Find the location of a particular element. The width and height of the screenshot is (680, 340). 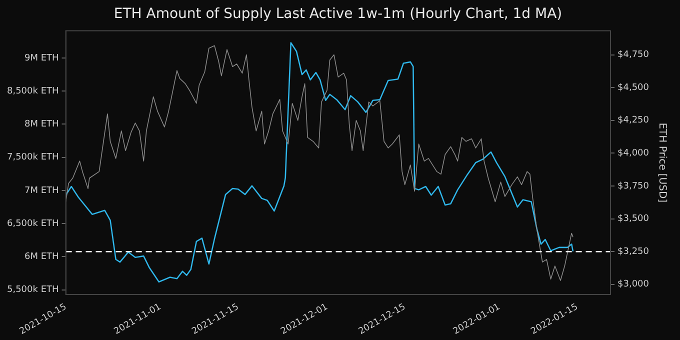

y2-tick-label: $3,250 is located at coordinates (634, 251).